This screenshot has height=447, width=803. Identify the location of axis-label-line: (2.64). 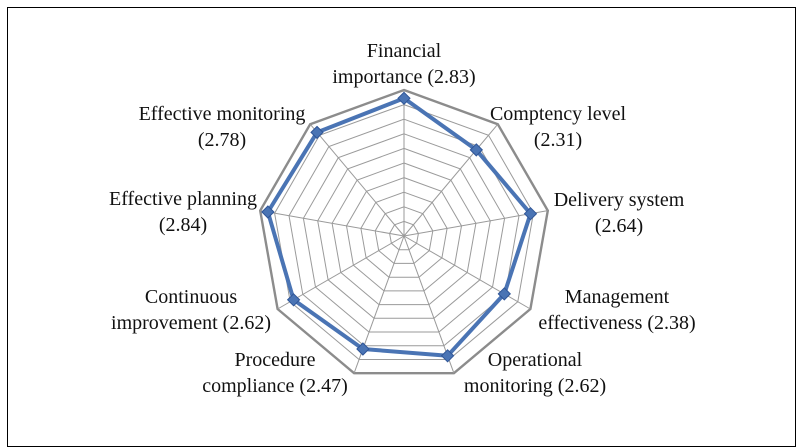
(619, 226).